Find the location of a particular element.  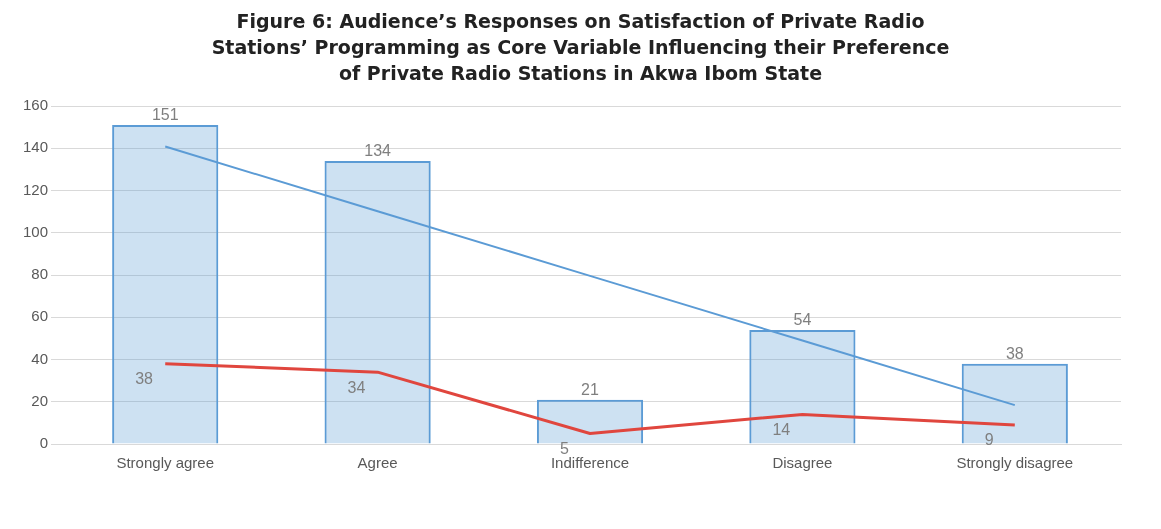

data-label: 5 is located at coordinates (565, 448).